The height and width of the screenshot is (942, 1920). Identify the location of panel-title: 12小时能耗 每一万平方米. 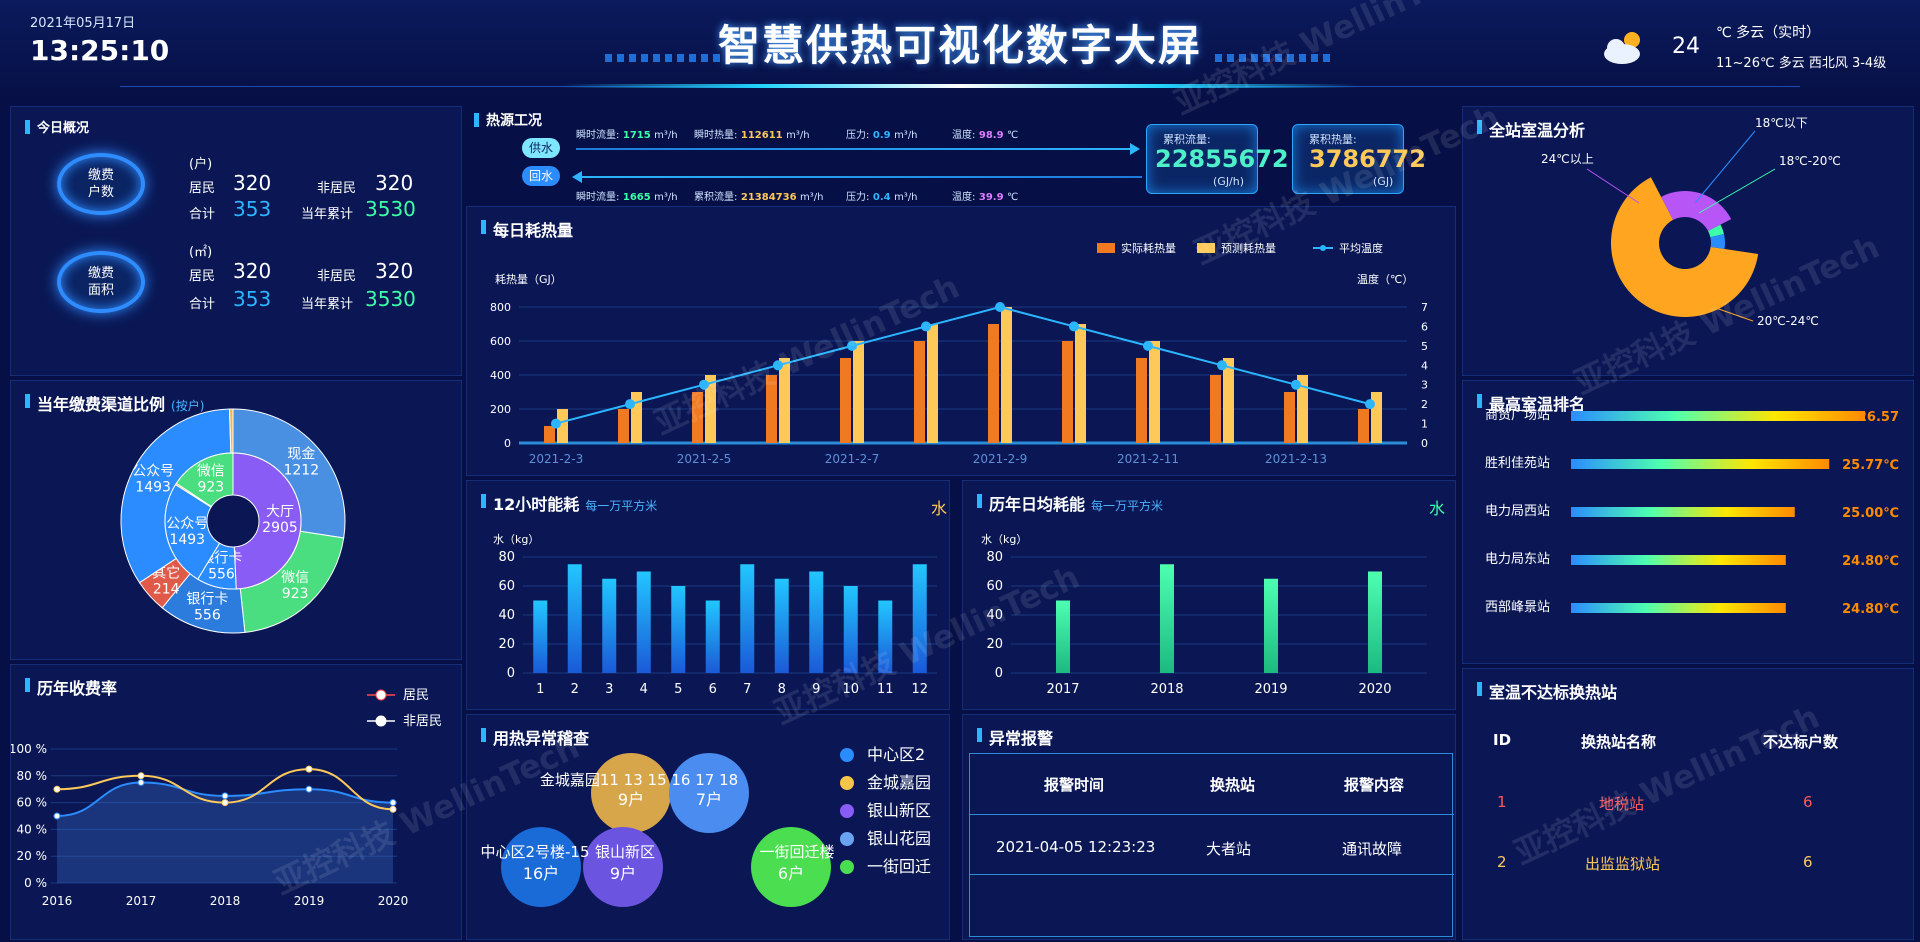
(569, 503).